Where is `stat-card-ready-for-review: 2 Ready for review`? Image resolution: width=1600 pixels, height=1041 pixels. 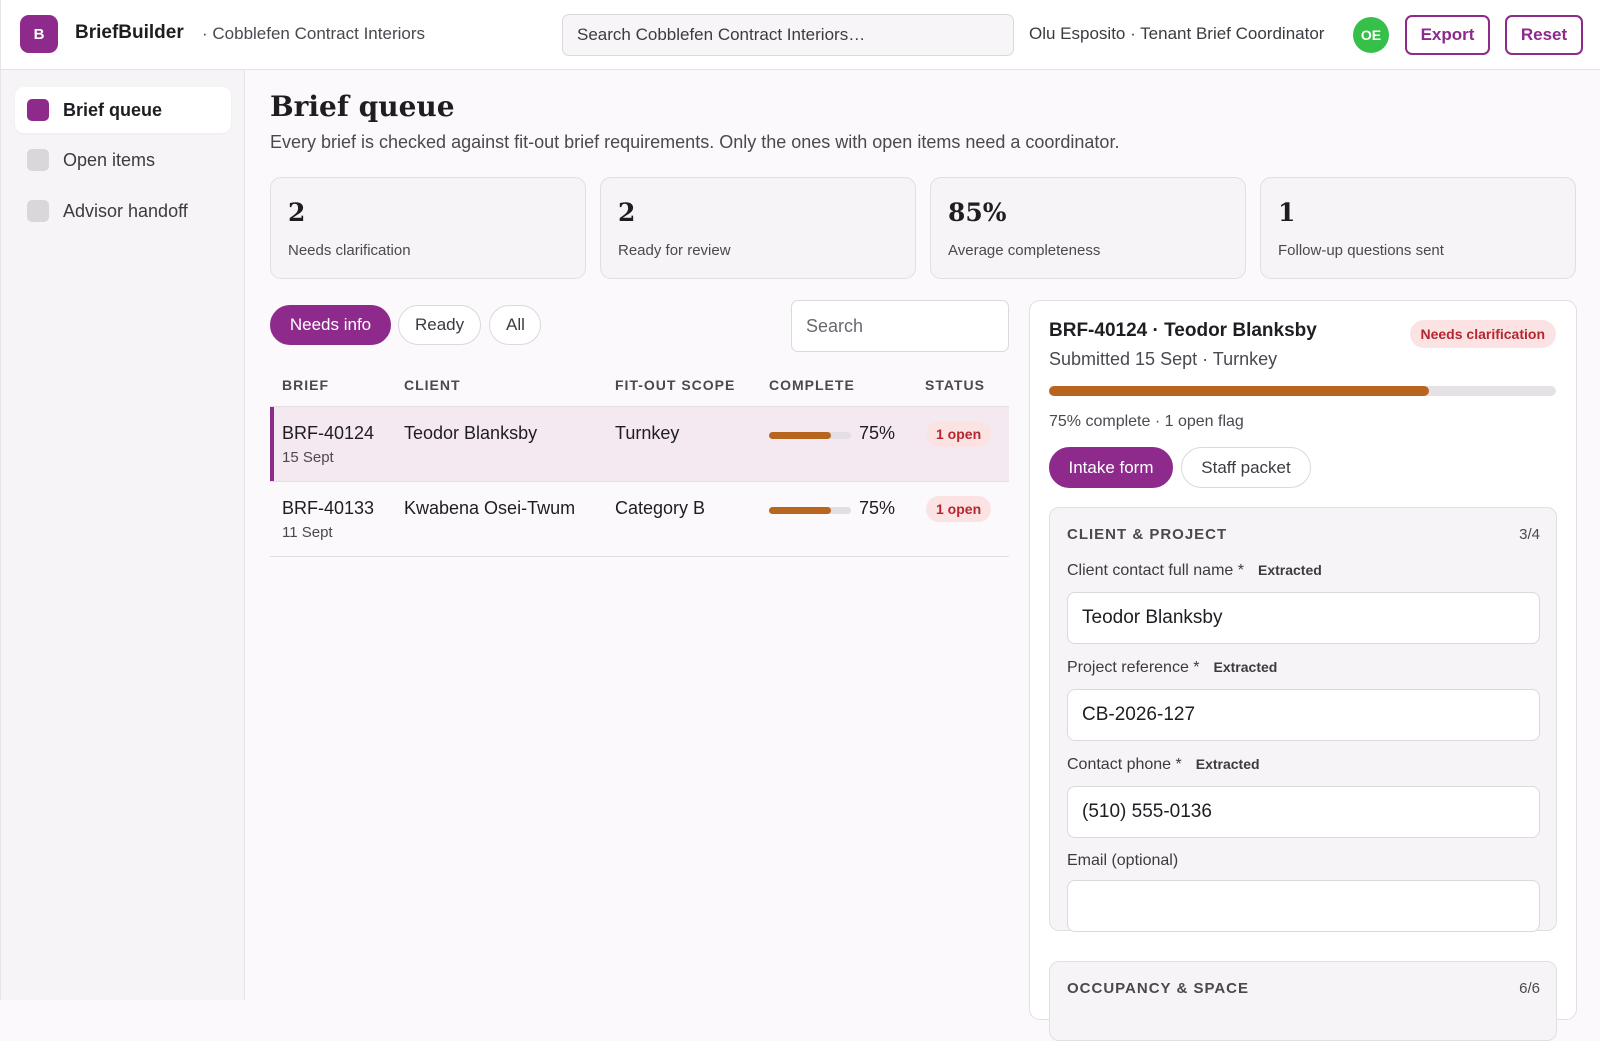
stat-card-ready-for-review: 2 Ready for review is located at coordinates (758, 228).